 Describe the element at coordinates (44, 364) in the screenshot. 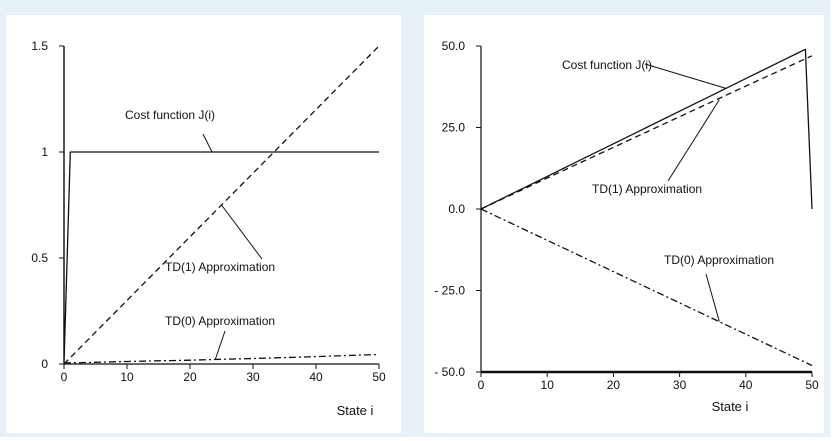

I see `y-tick-label: 0` at that location.